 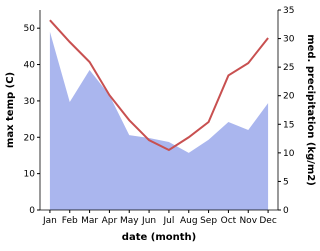 I want to click on y-axis-label: max temp (C), so click(x=10, y=110).